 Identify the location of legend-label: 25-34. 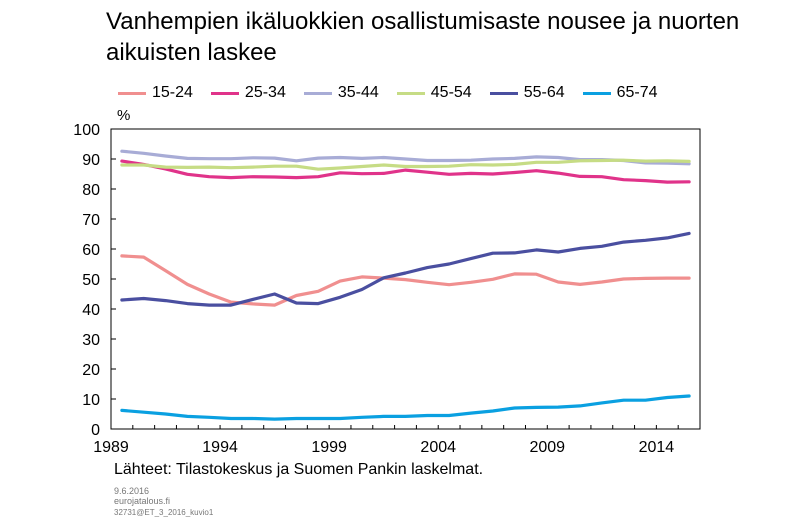
(265, 92).